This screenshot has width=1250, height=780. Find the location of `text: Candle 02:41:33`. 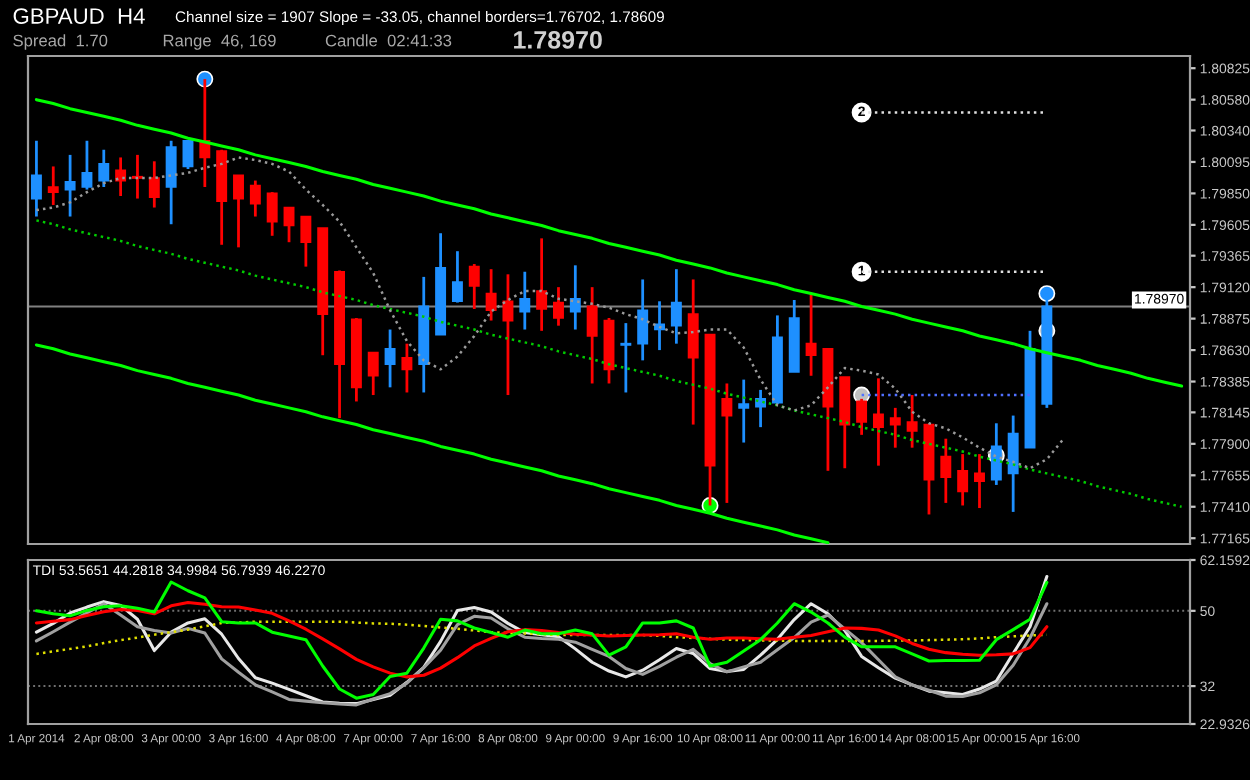

text: Candle 02:41:33 is located at coordinates (388, 40).